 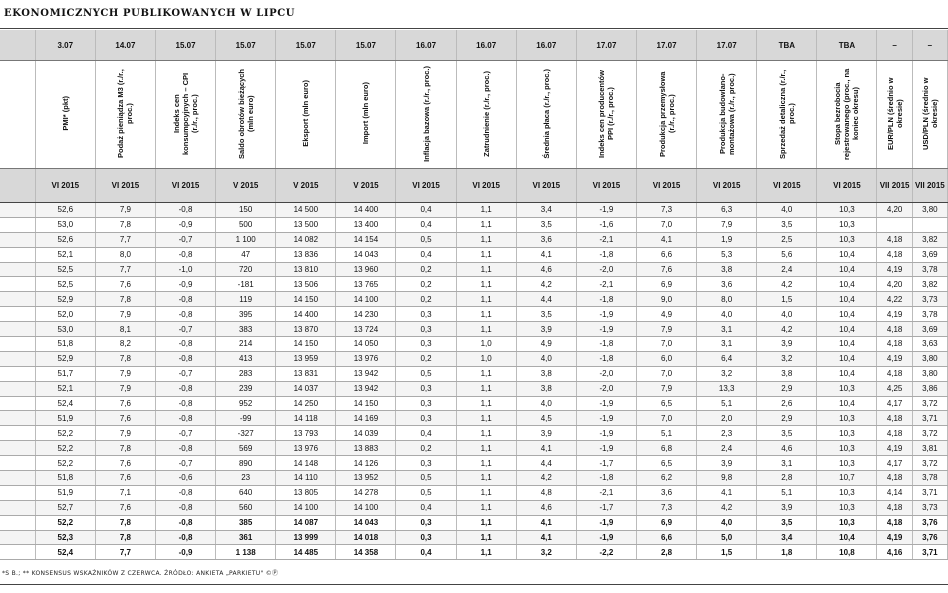 What do you see at coordinates (246, 433) in the screenshot?
I see `forecast-row-cell: -327` at bounding box center [246, 433].